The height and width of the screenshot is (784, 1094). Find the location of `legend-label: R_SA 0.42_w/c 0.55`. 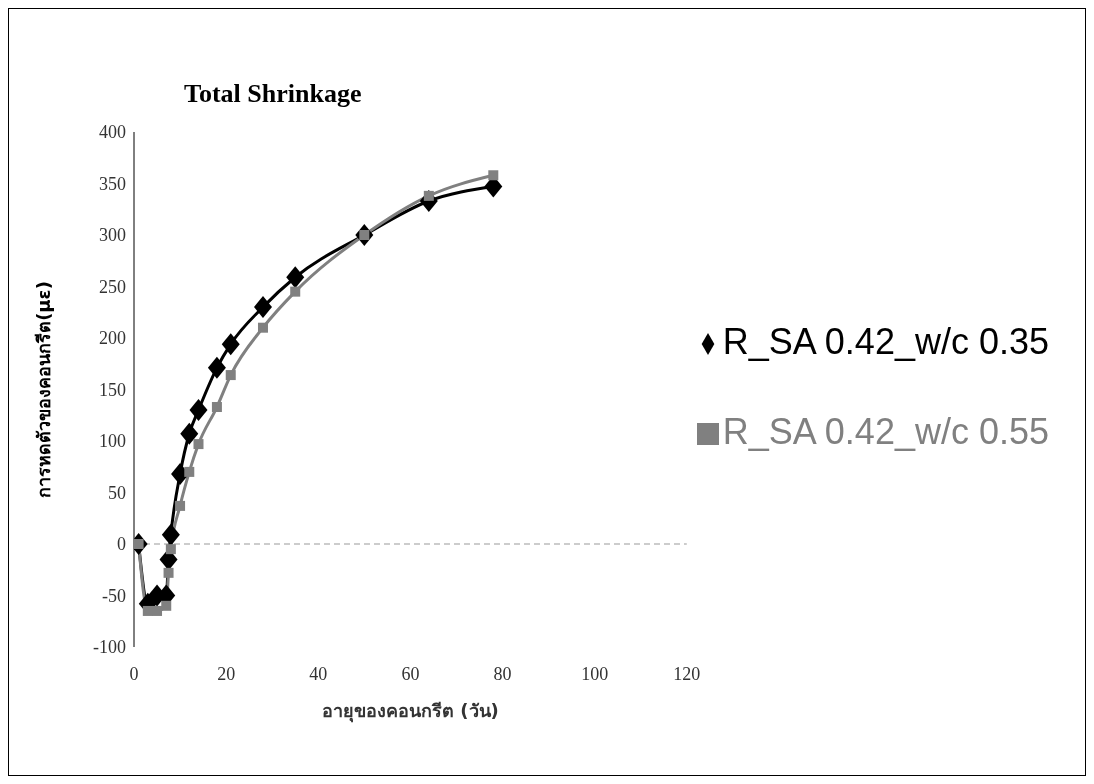

legend-label: R_SA 0.42_w/c 0.55 is located at coordinates (885, 431).